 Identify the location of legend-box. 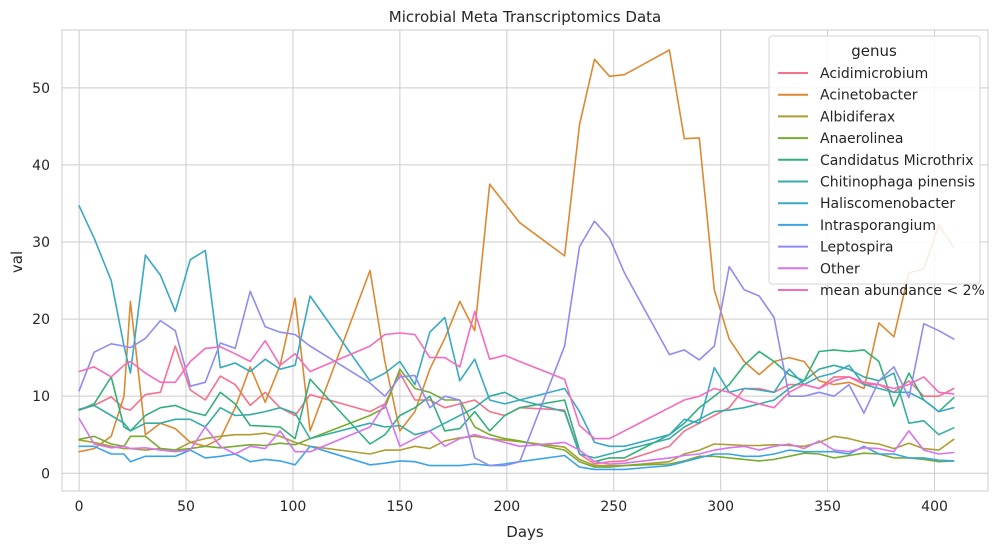
(874, 160).